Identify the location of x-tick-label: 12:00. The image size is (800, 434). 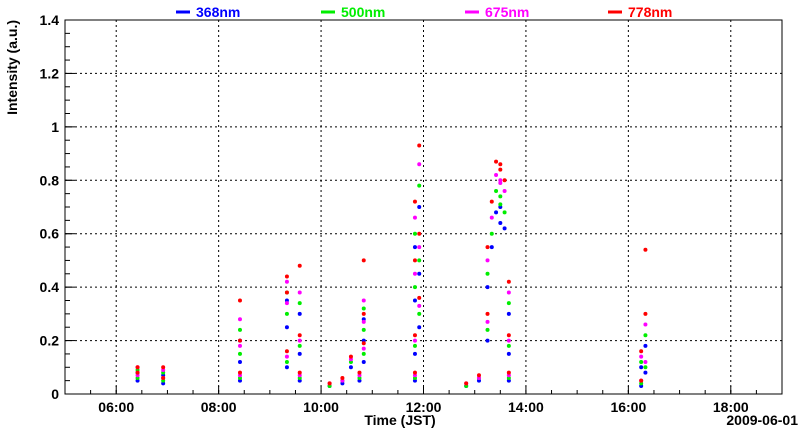
(424, 407).